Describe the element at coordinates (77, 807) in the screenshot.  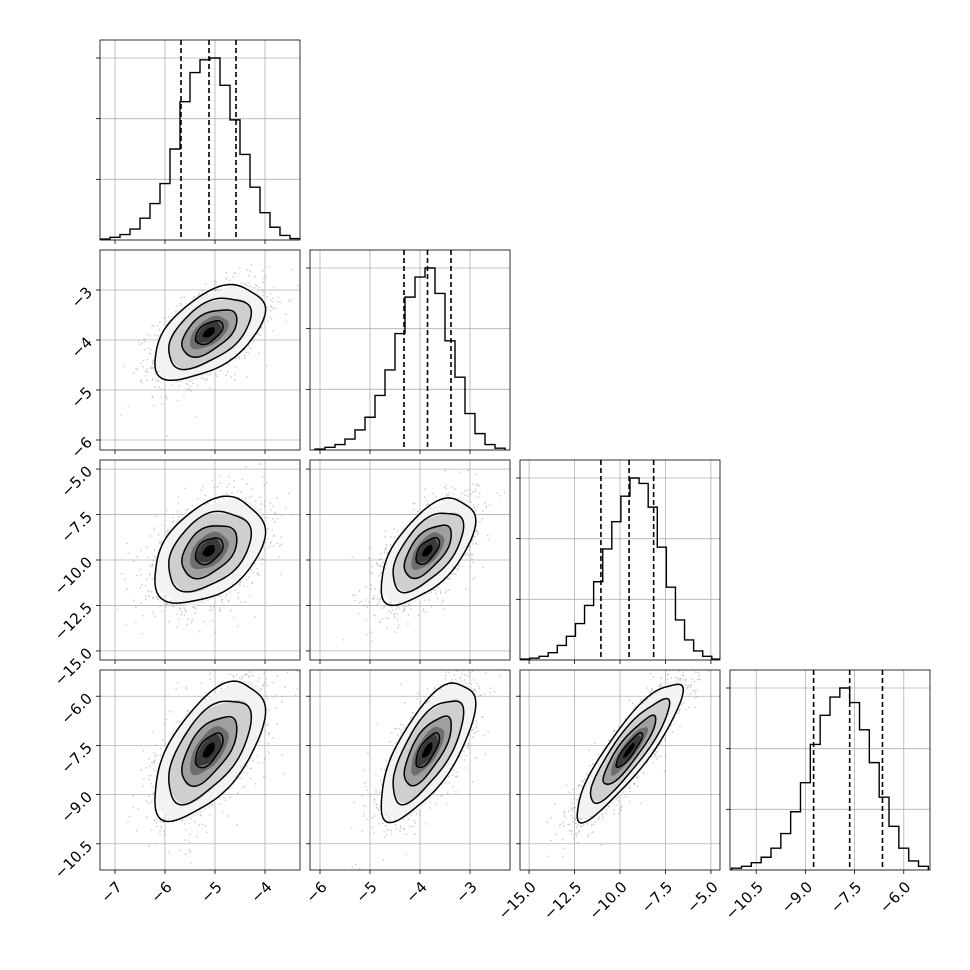
I see `y-tick-label-3-1: −9.0` at that location.